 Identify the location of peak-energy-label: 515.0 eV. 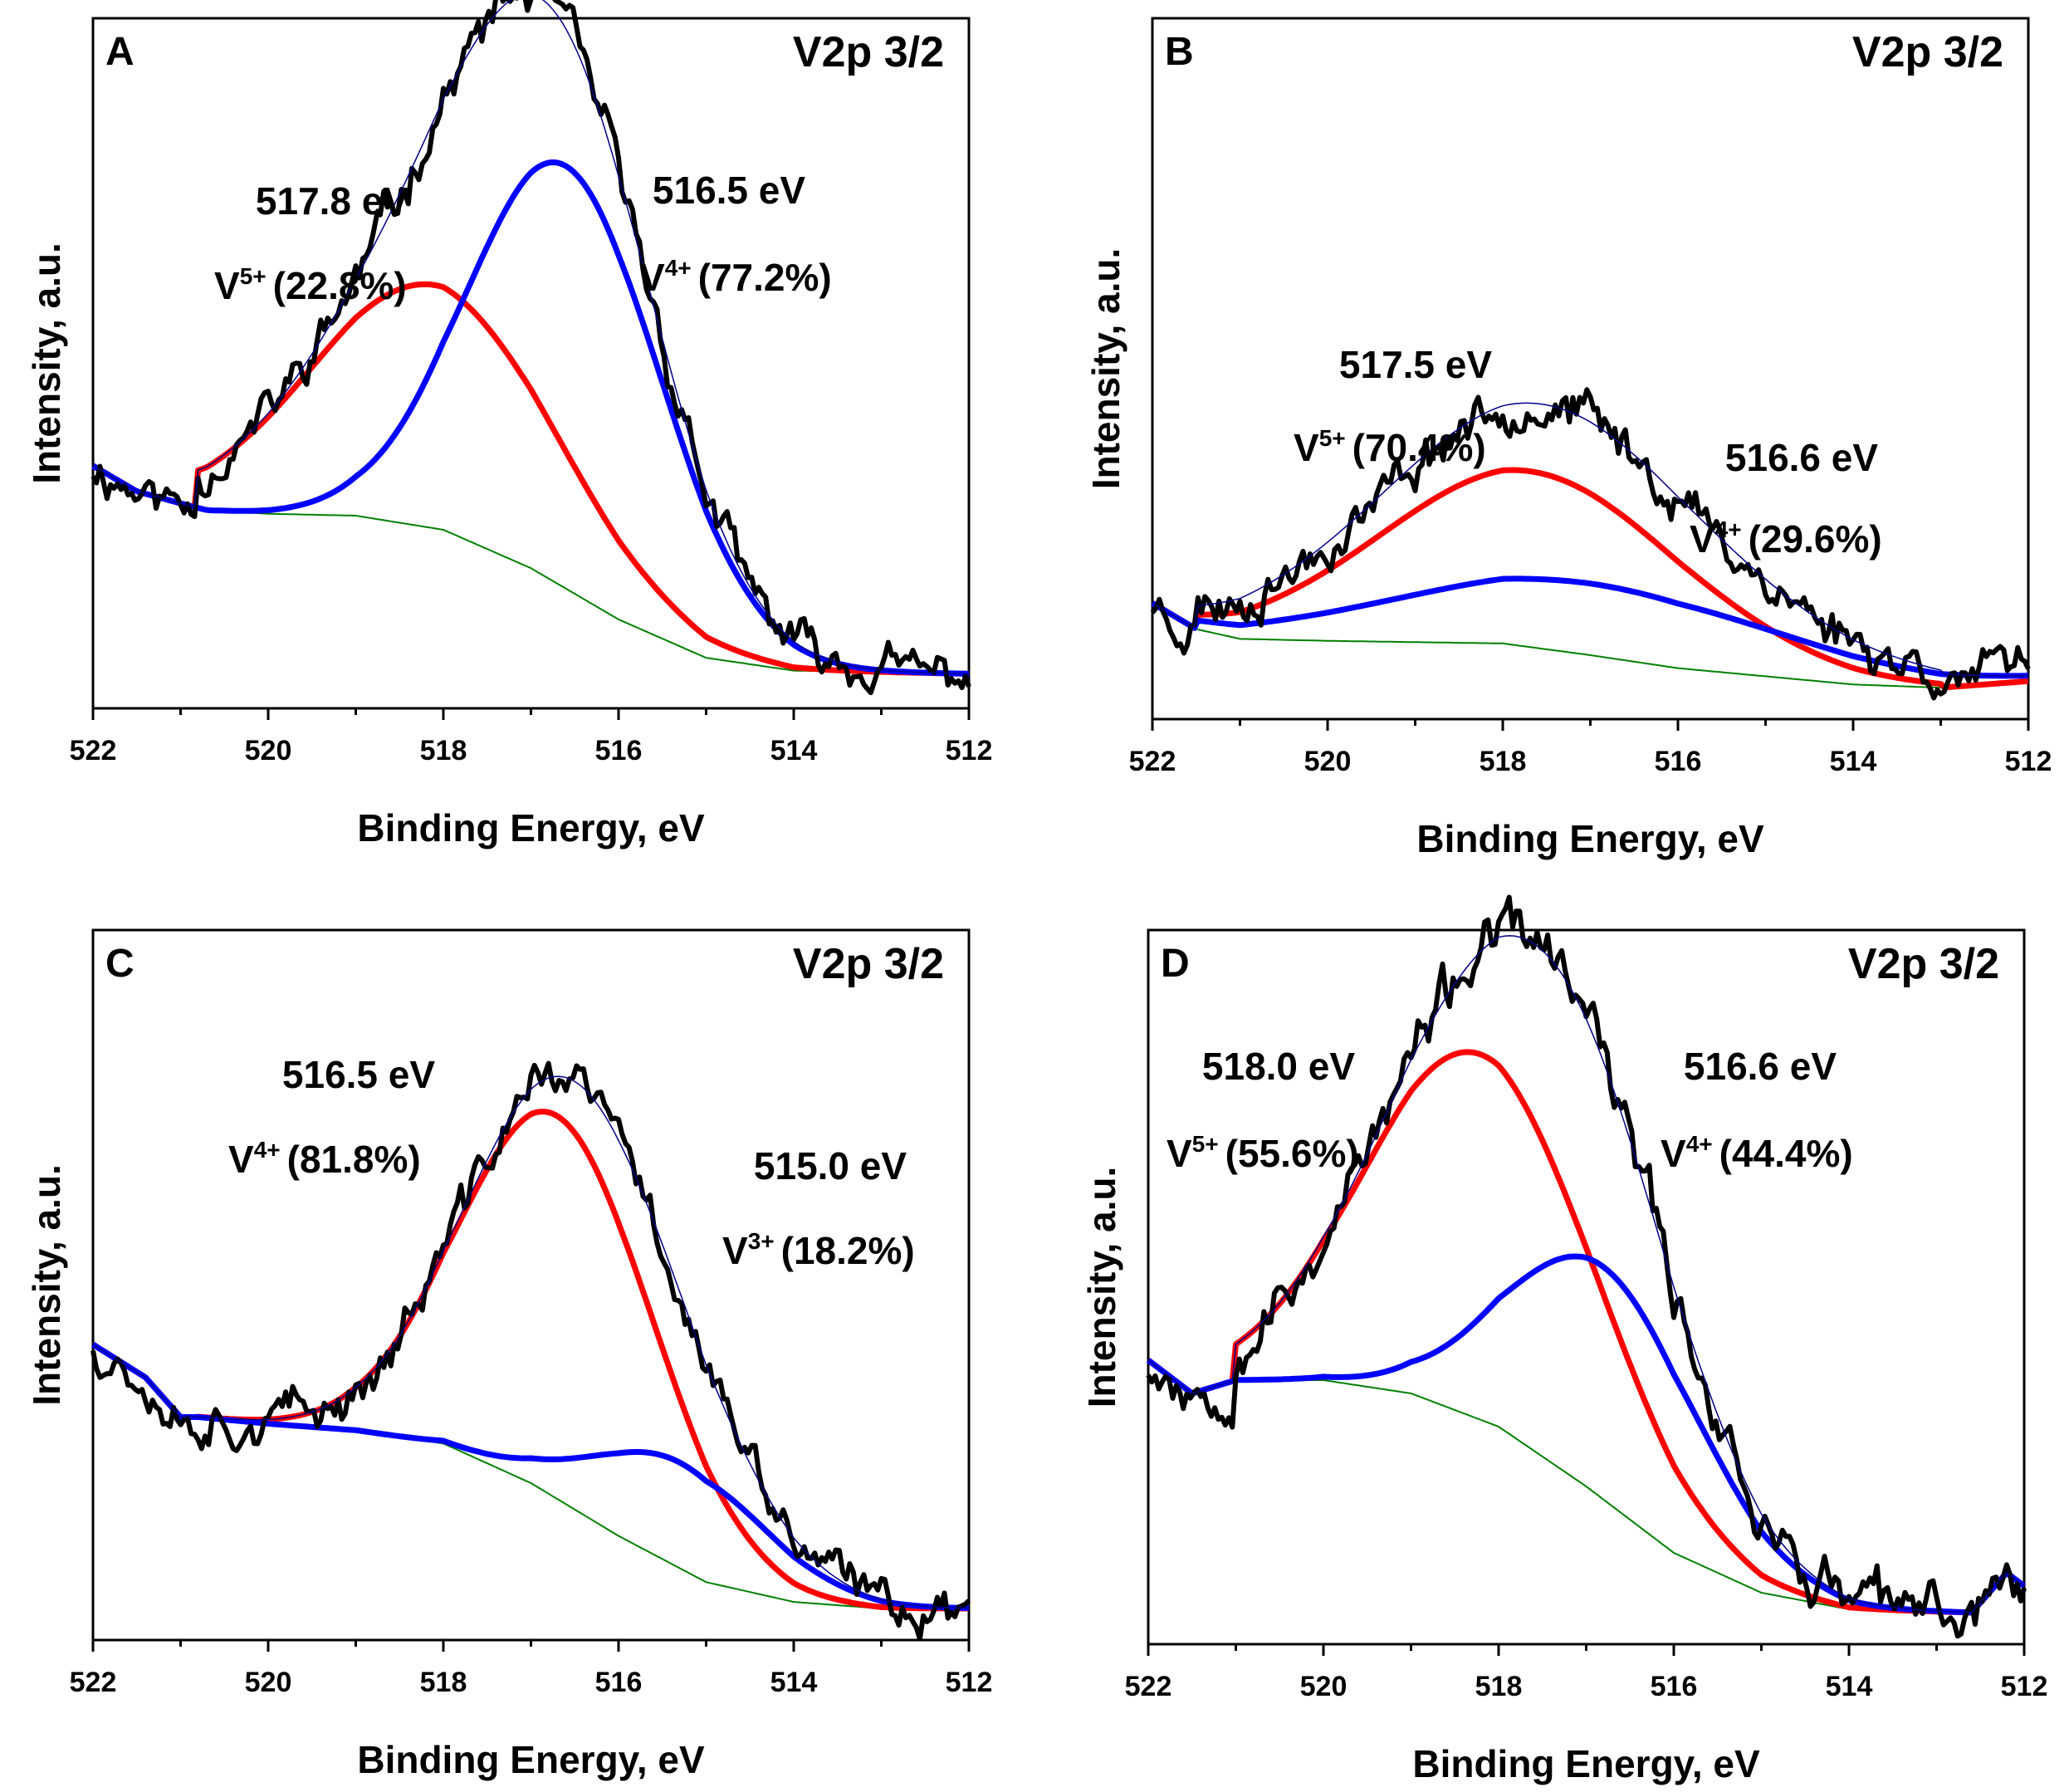
(830, 1165).